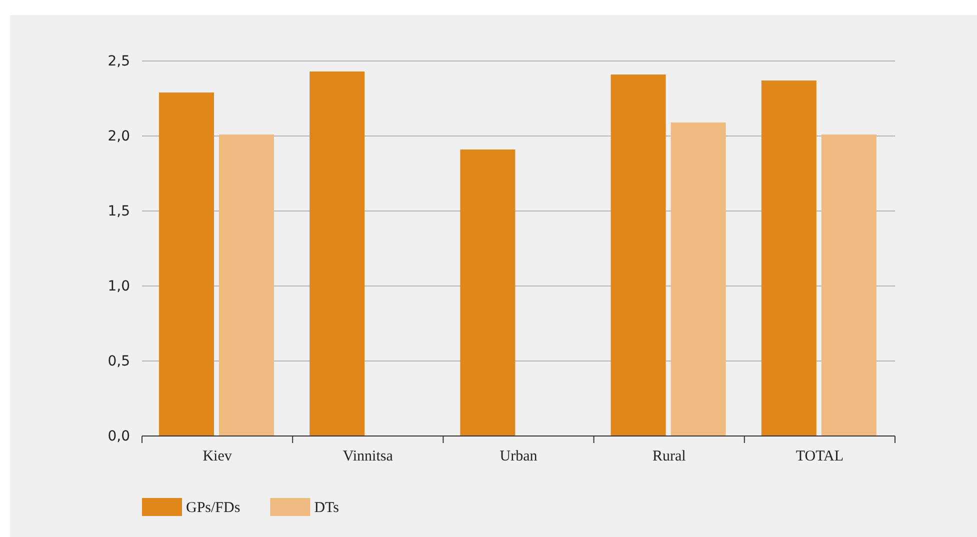 The image size is (977, 537). I want to click on x-tick-label: Rural, so click(669, 456).